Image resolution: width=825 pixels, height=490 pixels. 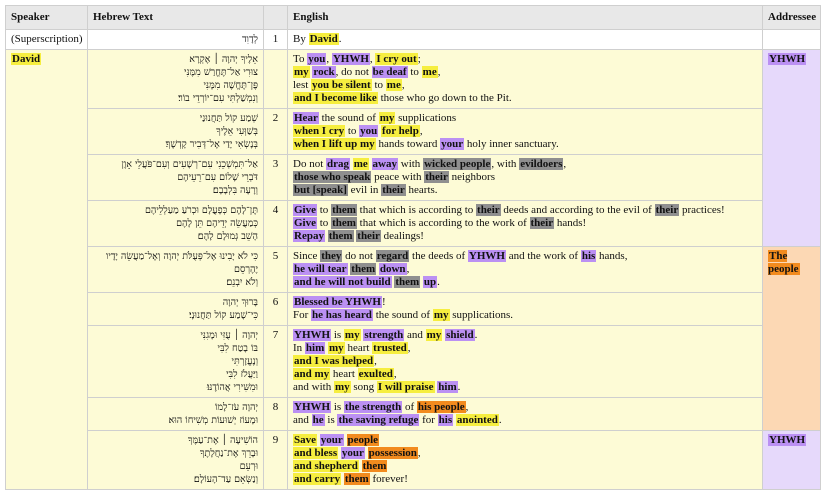 What do you see at coordinates (318, 420) in the screenshot?
I see `highlighted-text: he` at bounding box center [318, 420].